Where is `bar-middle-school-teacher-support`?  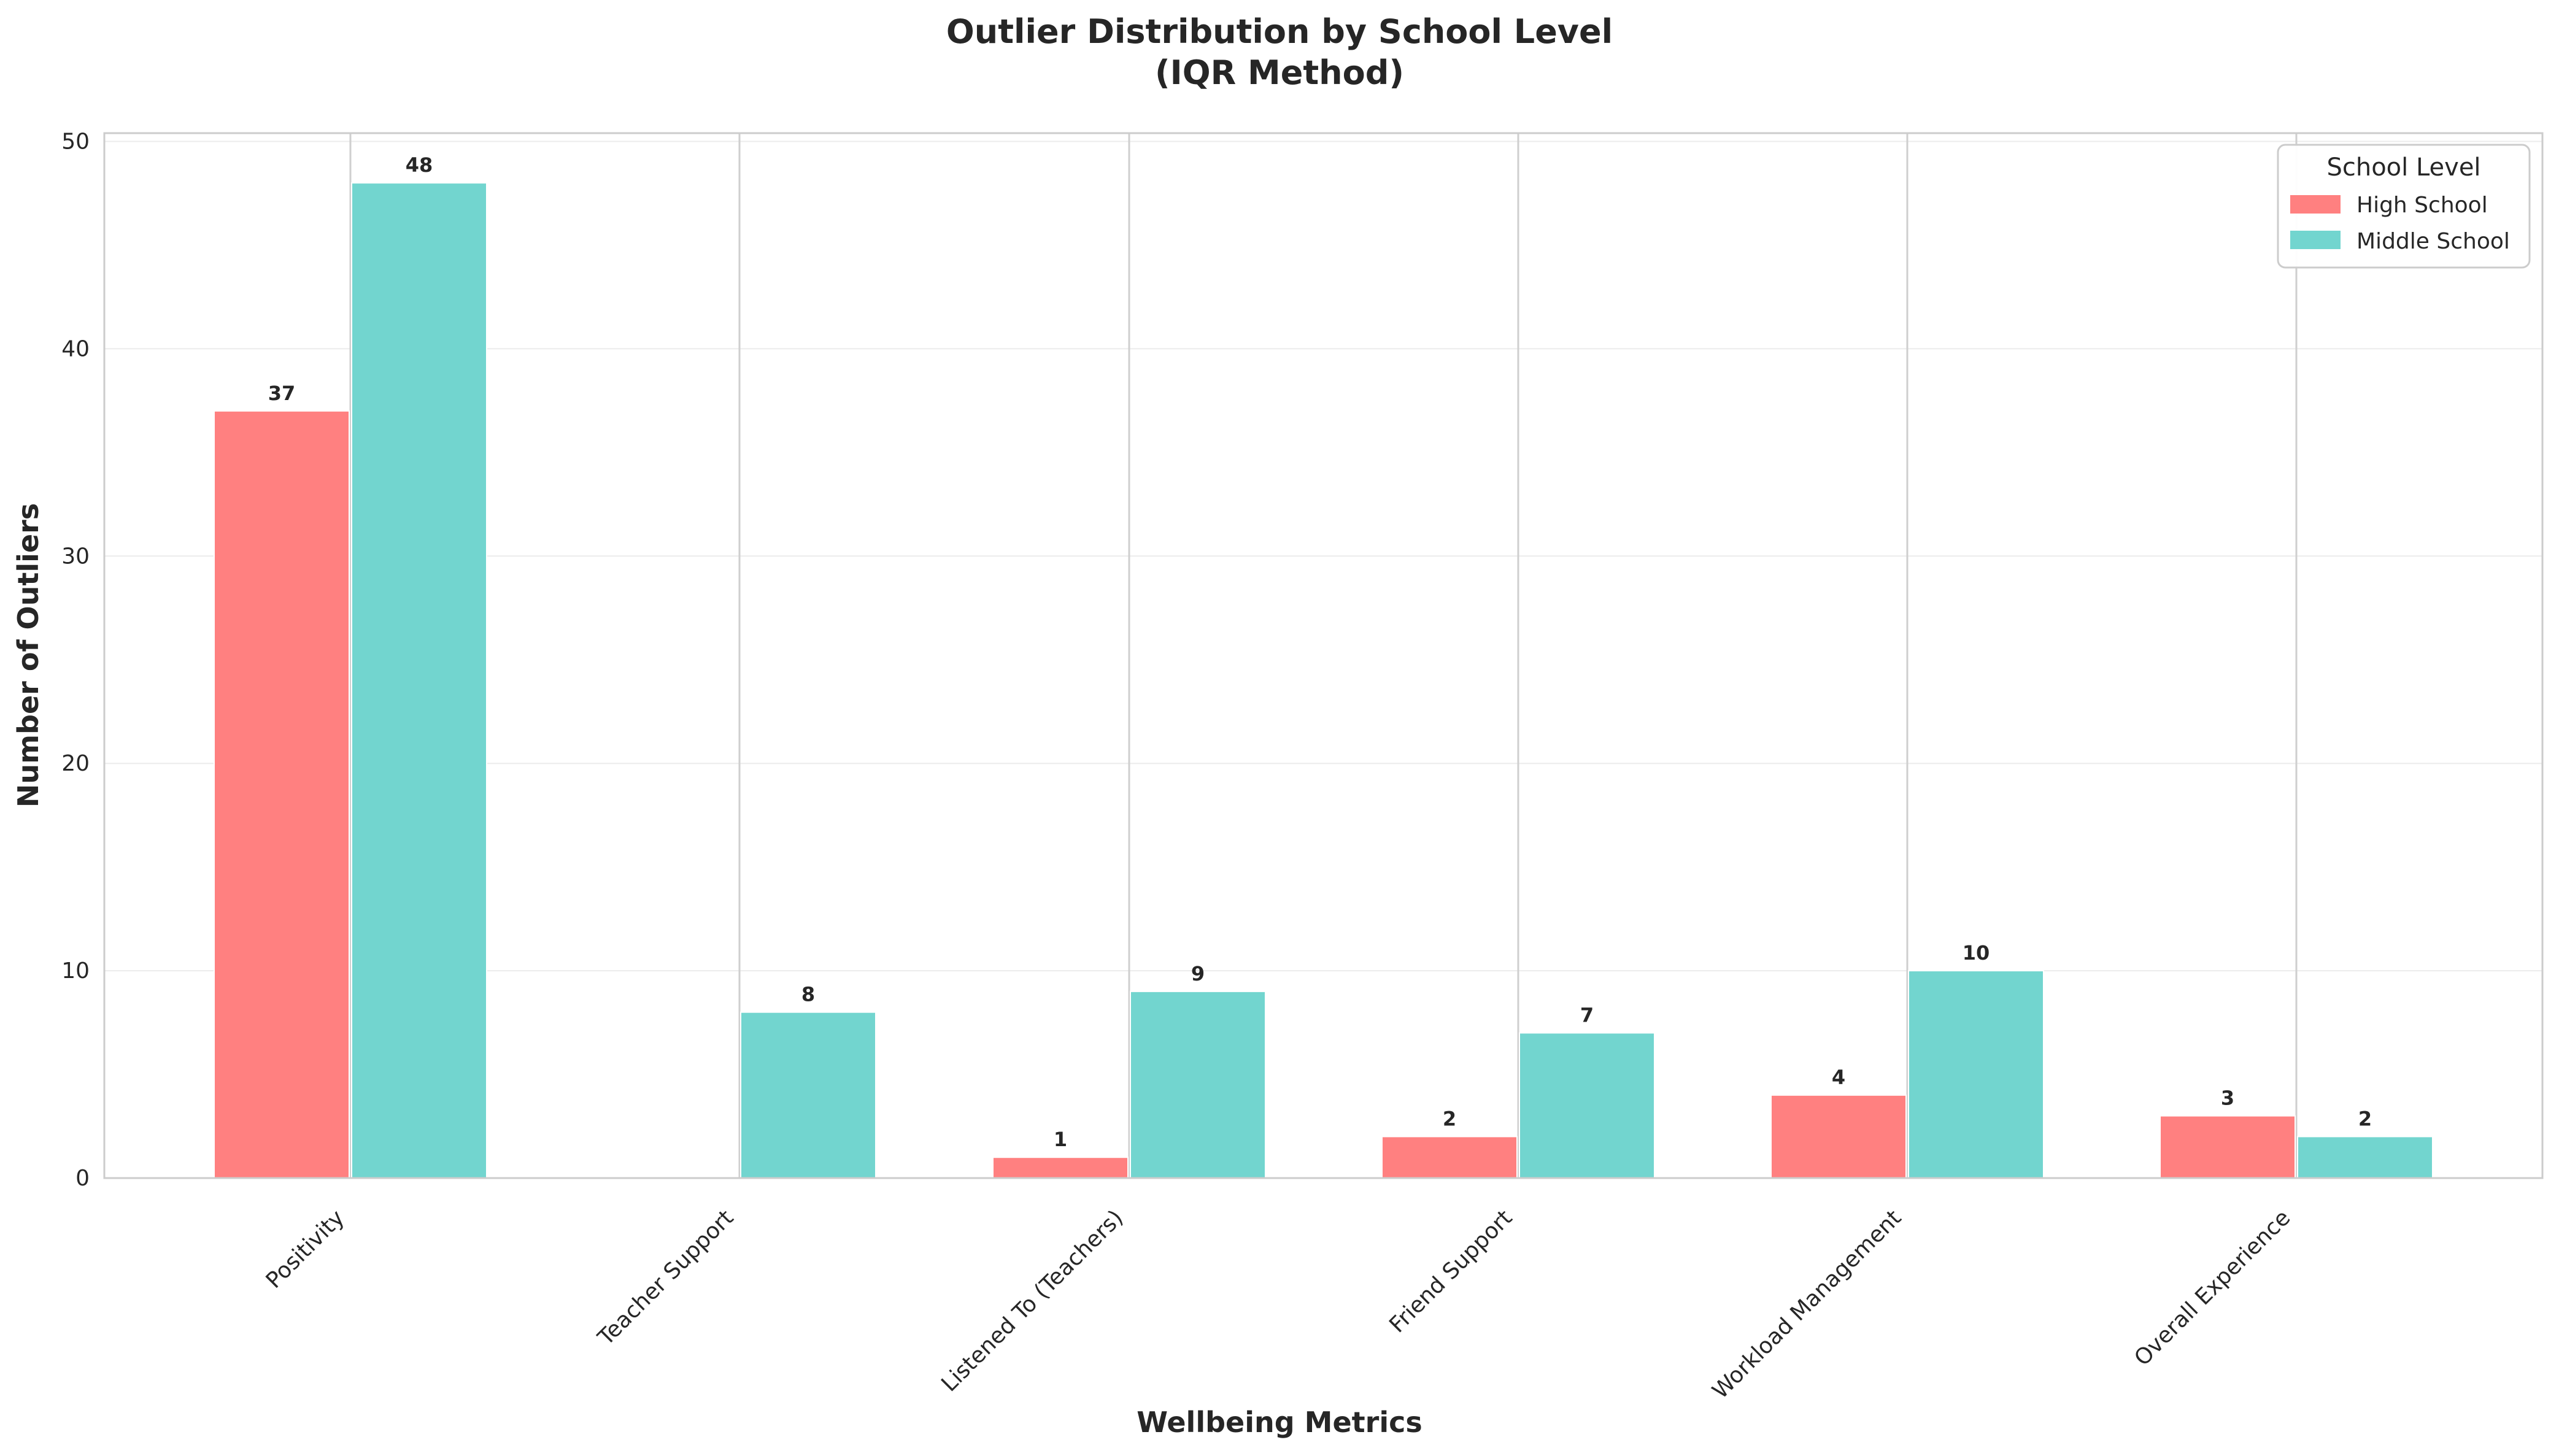
bar-middle-school-teacher-support is located at coordinates (808, 1095).